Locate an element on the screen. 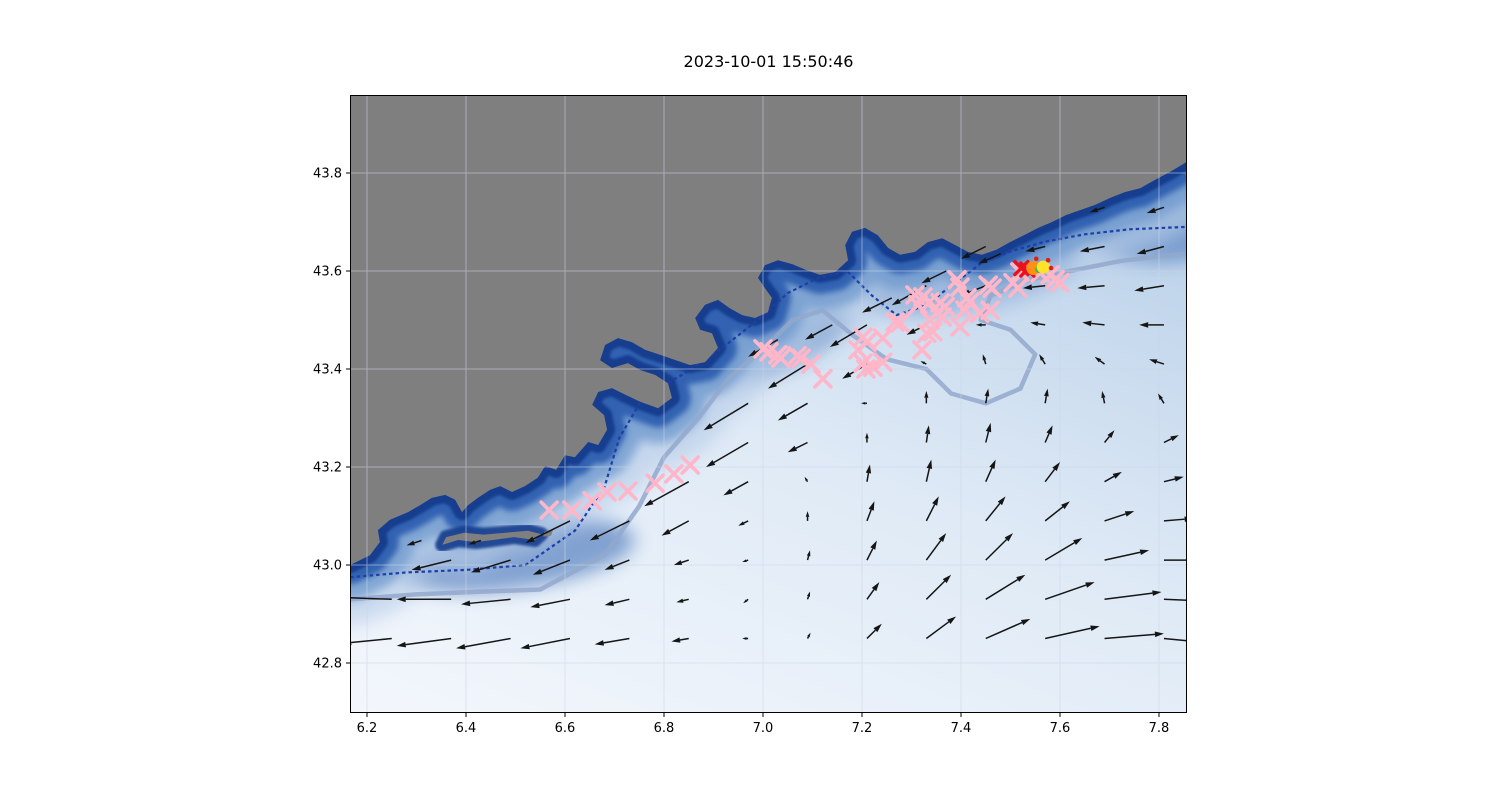  x-tick-label: 6.2 is located at coordinates (367, 728).